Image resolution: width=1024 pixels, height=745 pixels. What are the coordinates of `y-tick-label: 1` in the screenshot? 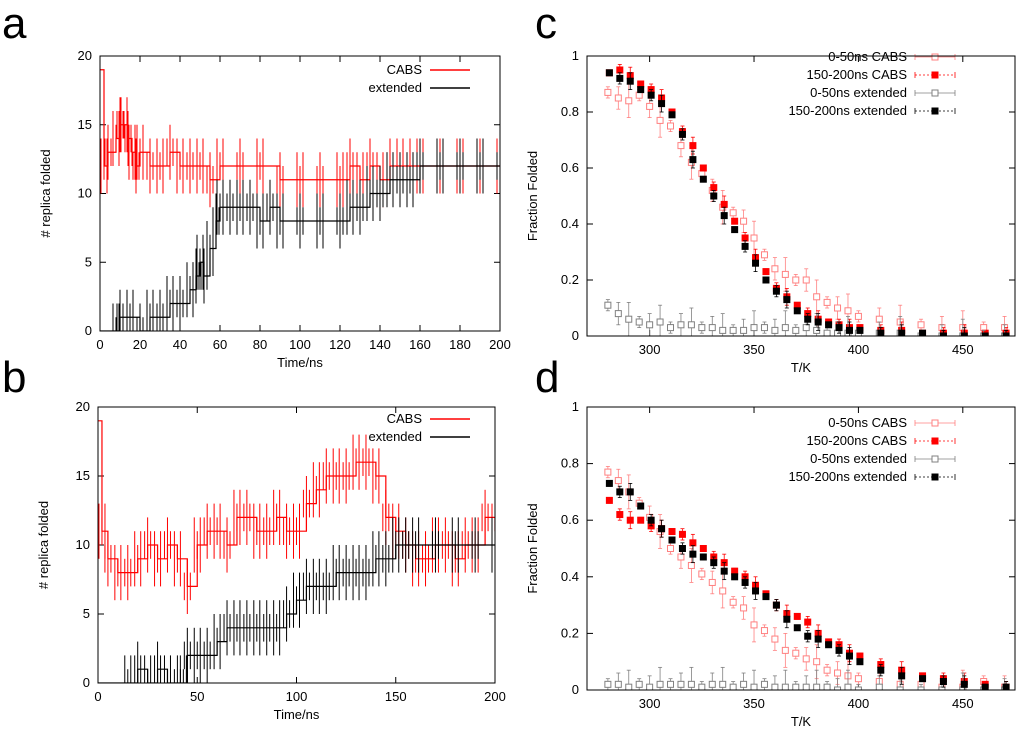 It's located at (575, 406).